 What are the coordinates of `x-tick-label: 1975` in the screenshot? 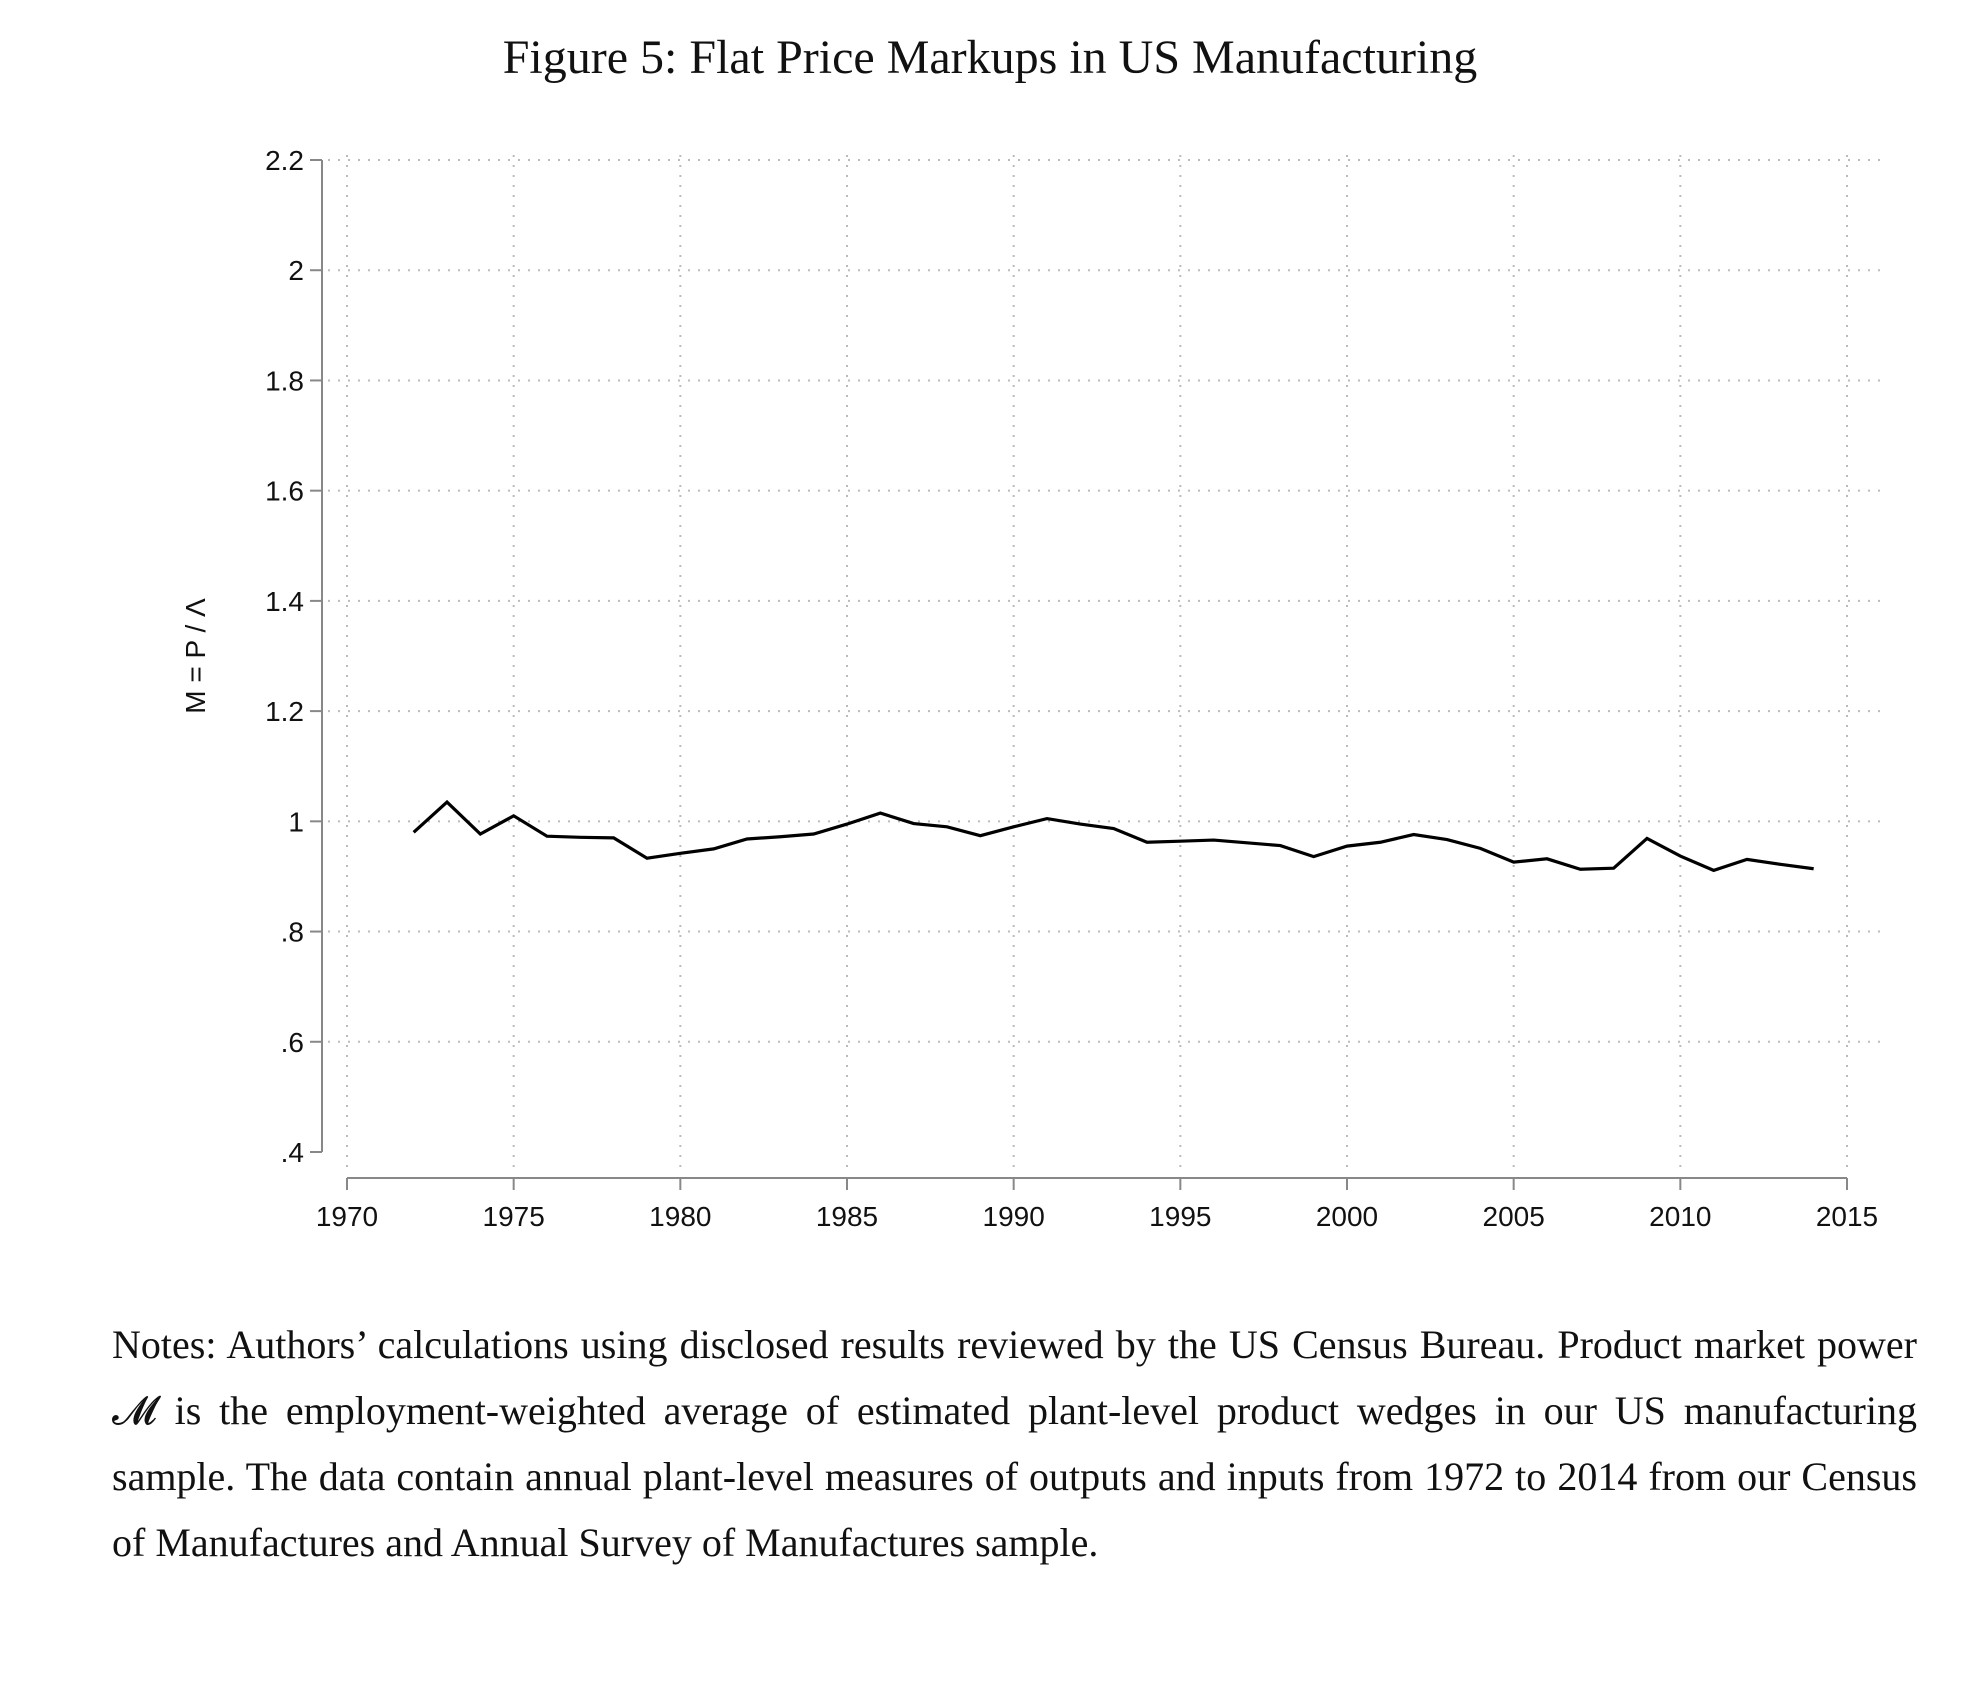 It's located at (514, 1216).